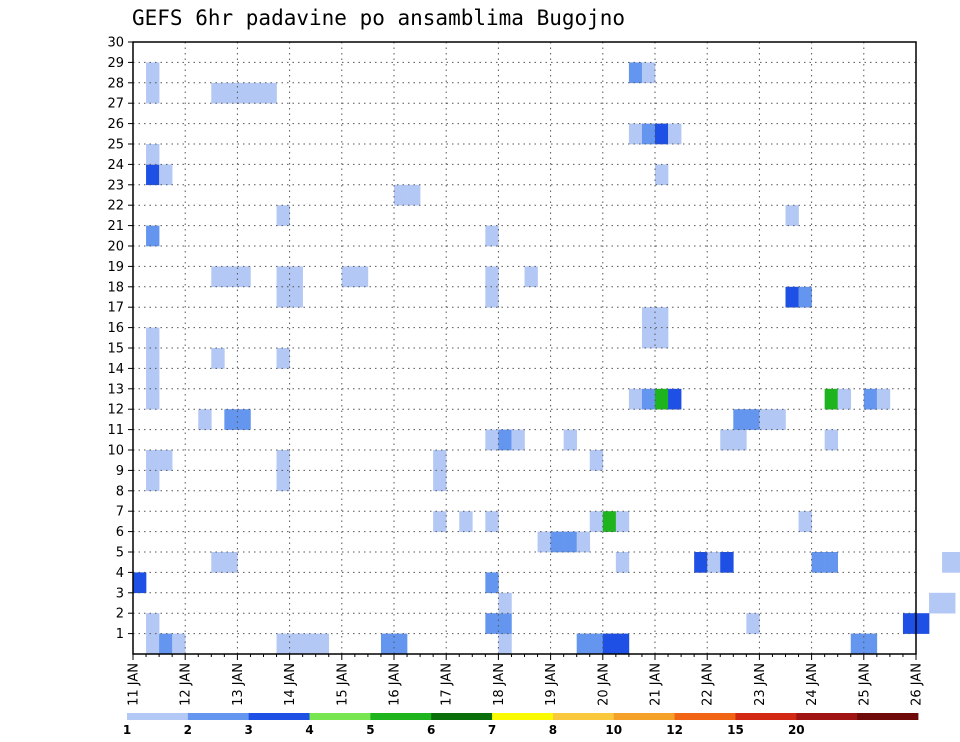  I want to click on y-tick-label: 20, so click(115, 247).